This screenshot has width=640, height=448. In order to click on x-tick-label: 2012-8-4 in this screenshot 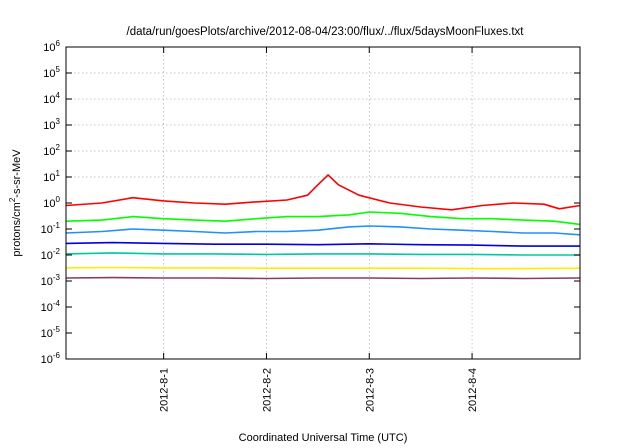, I will do `click(473, 390)`.